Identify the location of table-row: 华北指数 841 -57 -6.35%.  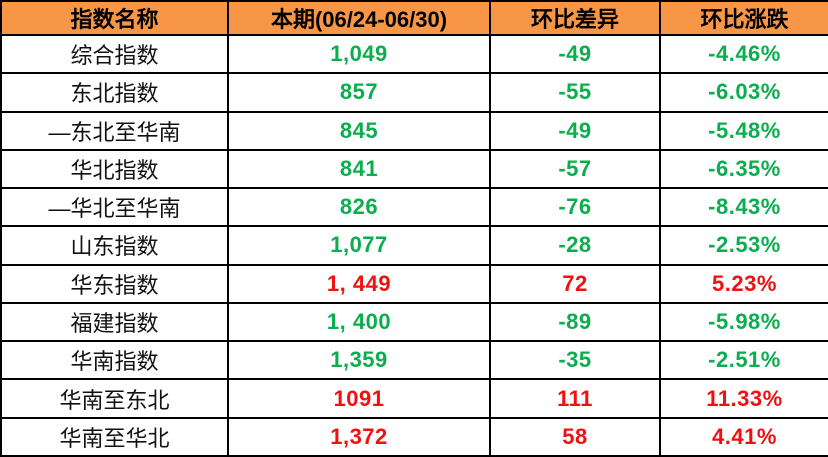
(414, 169).